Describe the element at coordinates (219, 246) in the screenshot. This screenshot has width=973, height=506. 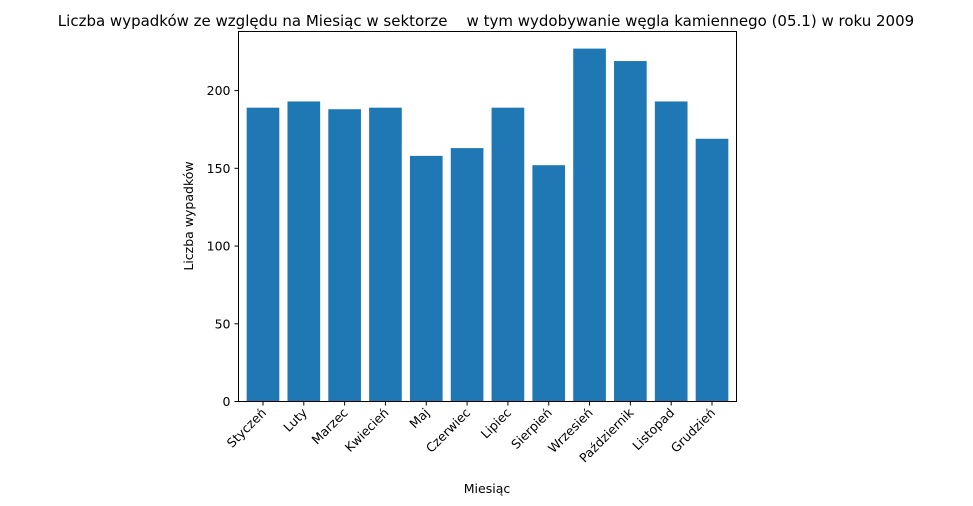
I see `y-tick-label-2: 100` at that location.